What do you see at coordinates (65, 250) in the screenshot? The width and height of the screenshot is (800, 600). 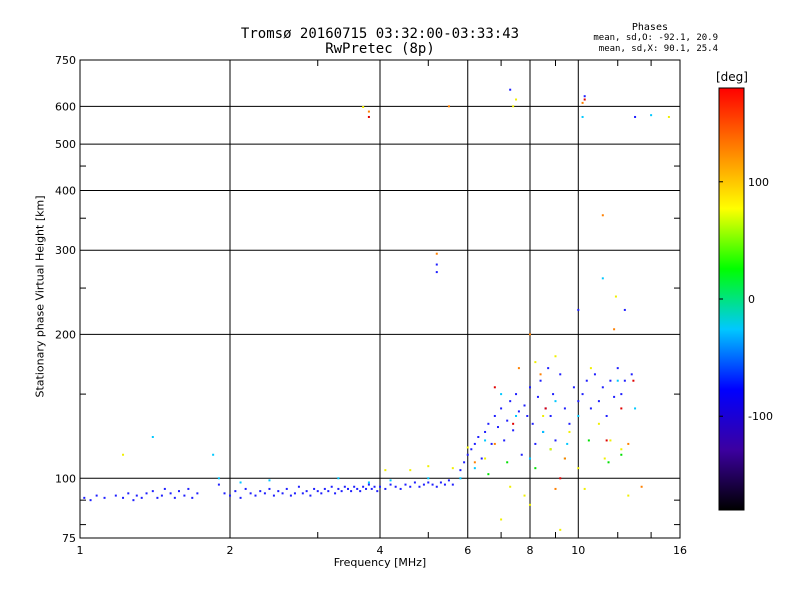 I see `y-tick-label: 300` at bounding box center [65, 250].